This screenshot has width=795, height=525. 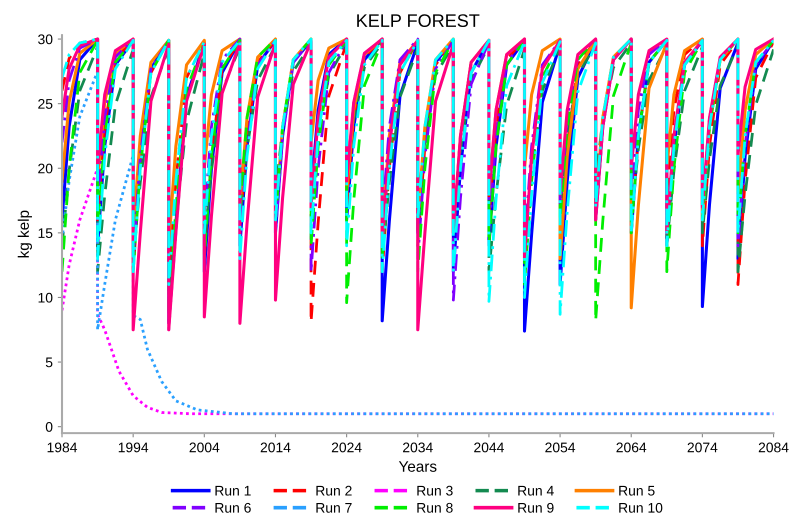 I want to click on x-tick-label: 1984, so click(x=63, y=447).